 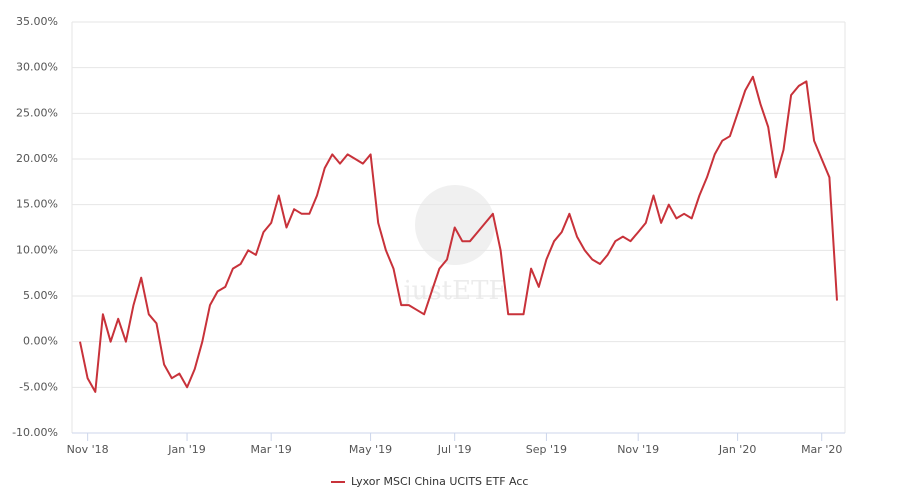 What do you see at coordinates (37, 158) in the screenshot?
I see `y-tick-label: 20.00%` at bounding box center [37, 158].